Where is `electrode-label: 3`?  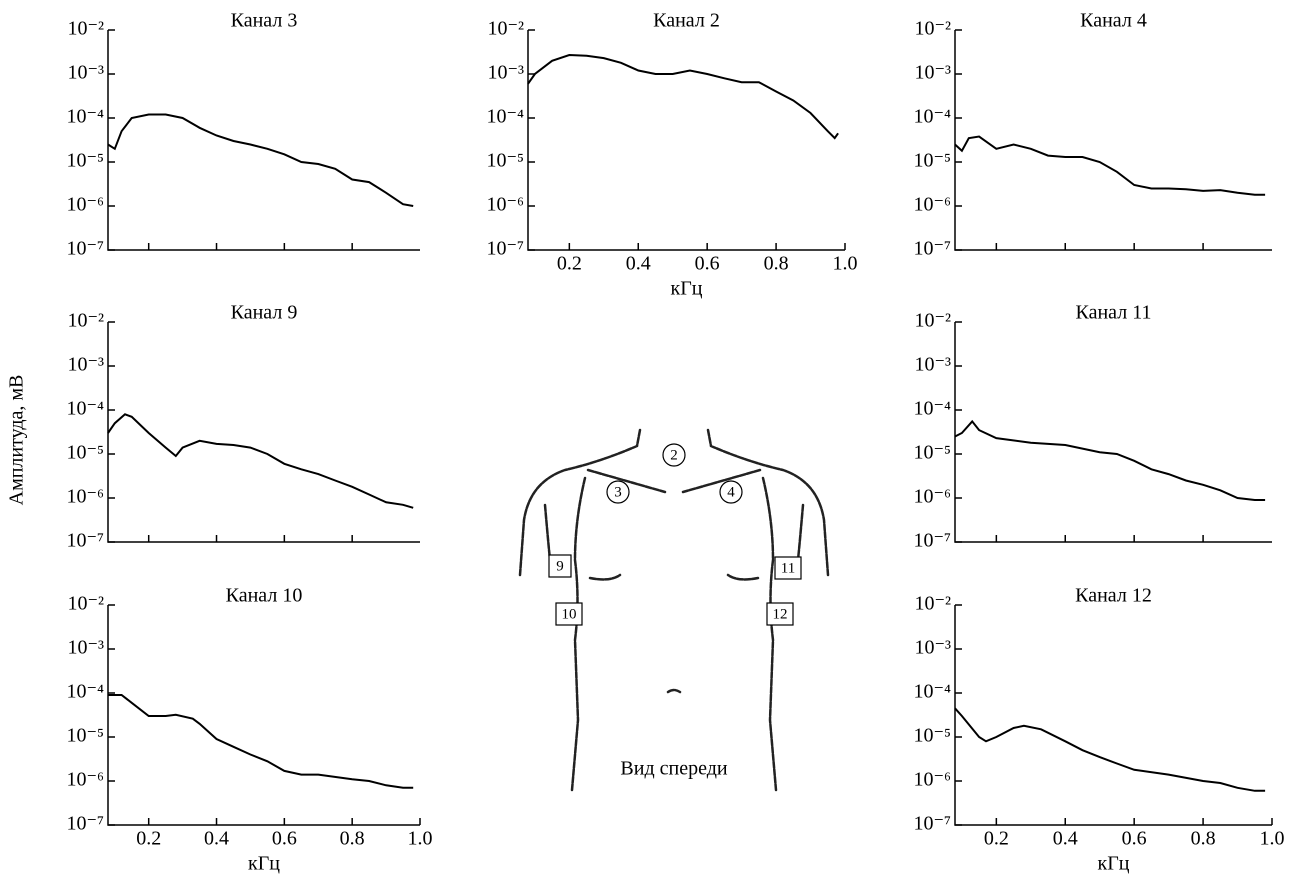 electrode-label: 3 is located at coordinates (618, 492).